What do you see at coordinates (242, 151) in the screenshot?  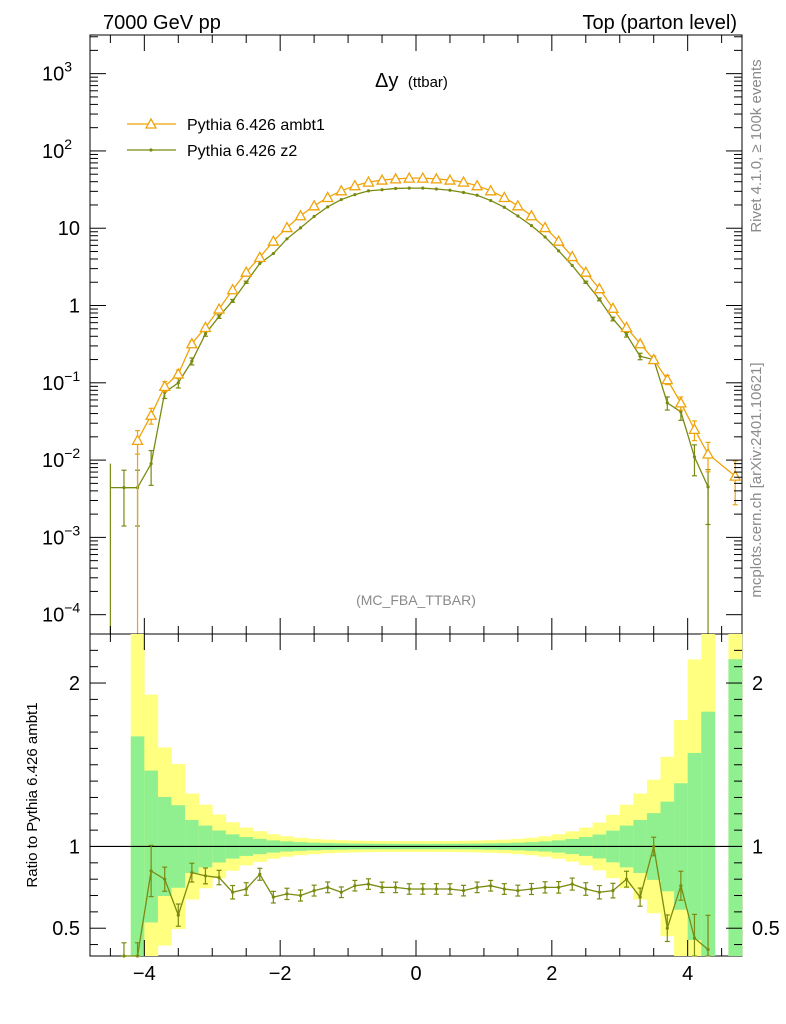 I see `legend-z2-label: Pythia 6.426 z2` at bounding box center [242, 151].